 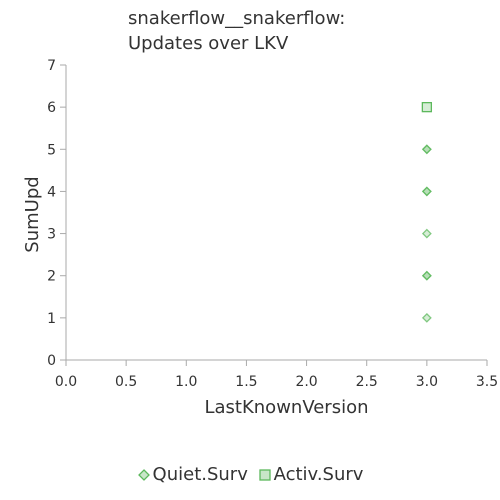 I want to click on x-tick-label: 2.0, so click(x=306, y=382).